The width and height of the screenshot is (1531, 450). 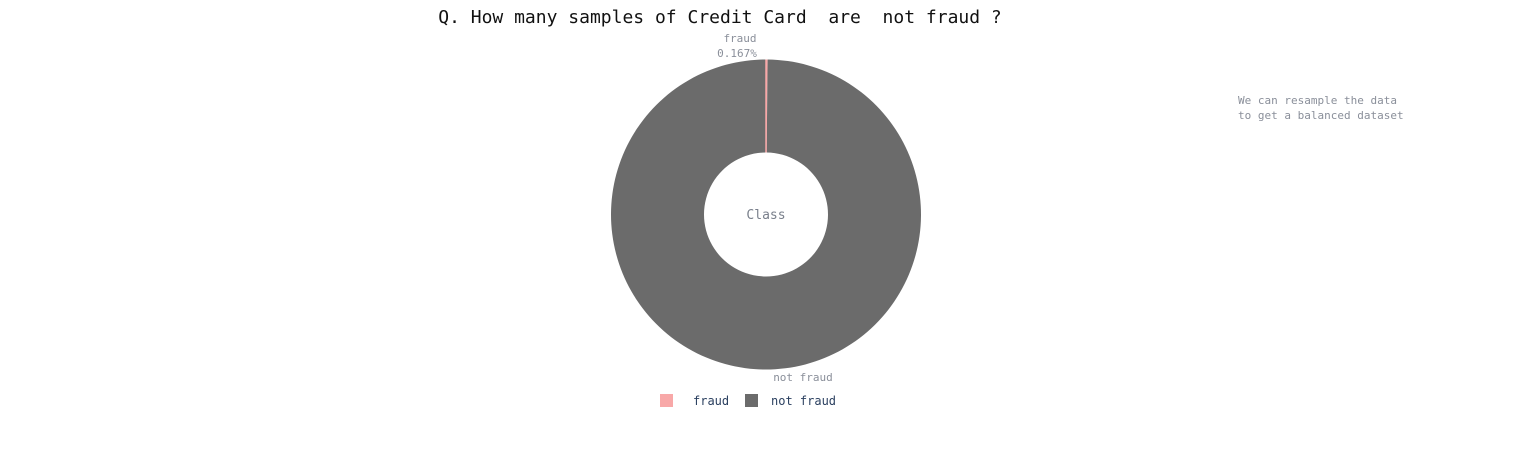 I want to click on legend-swatch-fraud, so click(x=666, y=400).